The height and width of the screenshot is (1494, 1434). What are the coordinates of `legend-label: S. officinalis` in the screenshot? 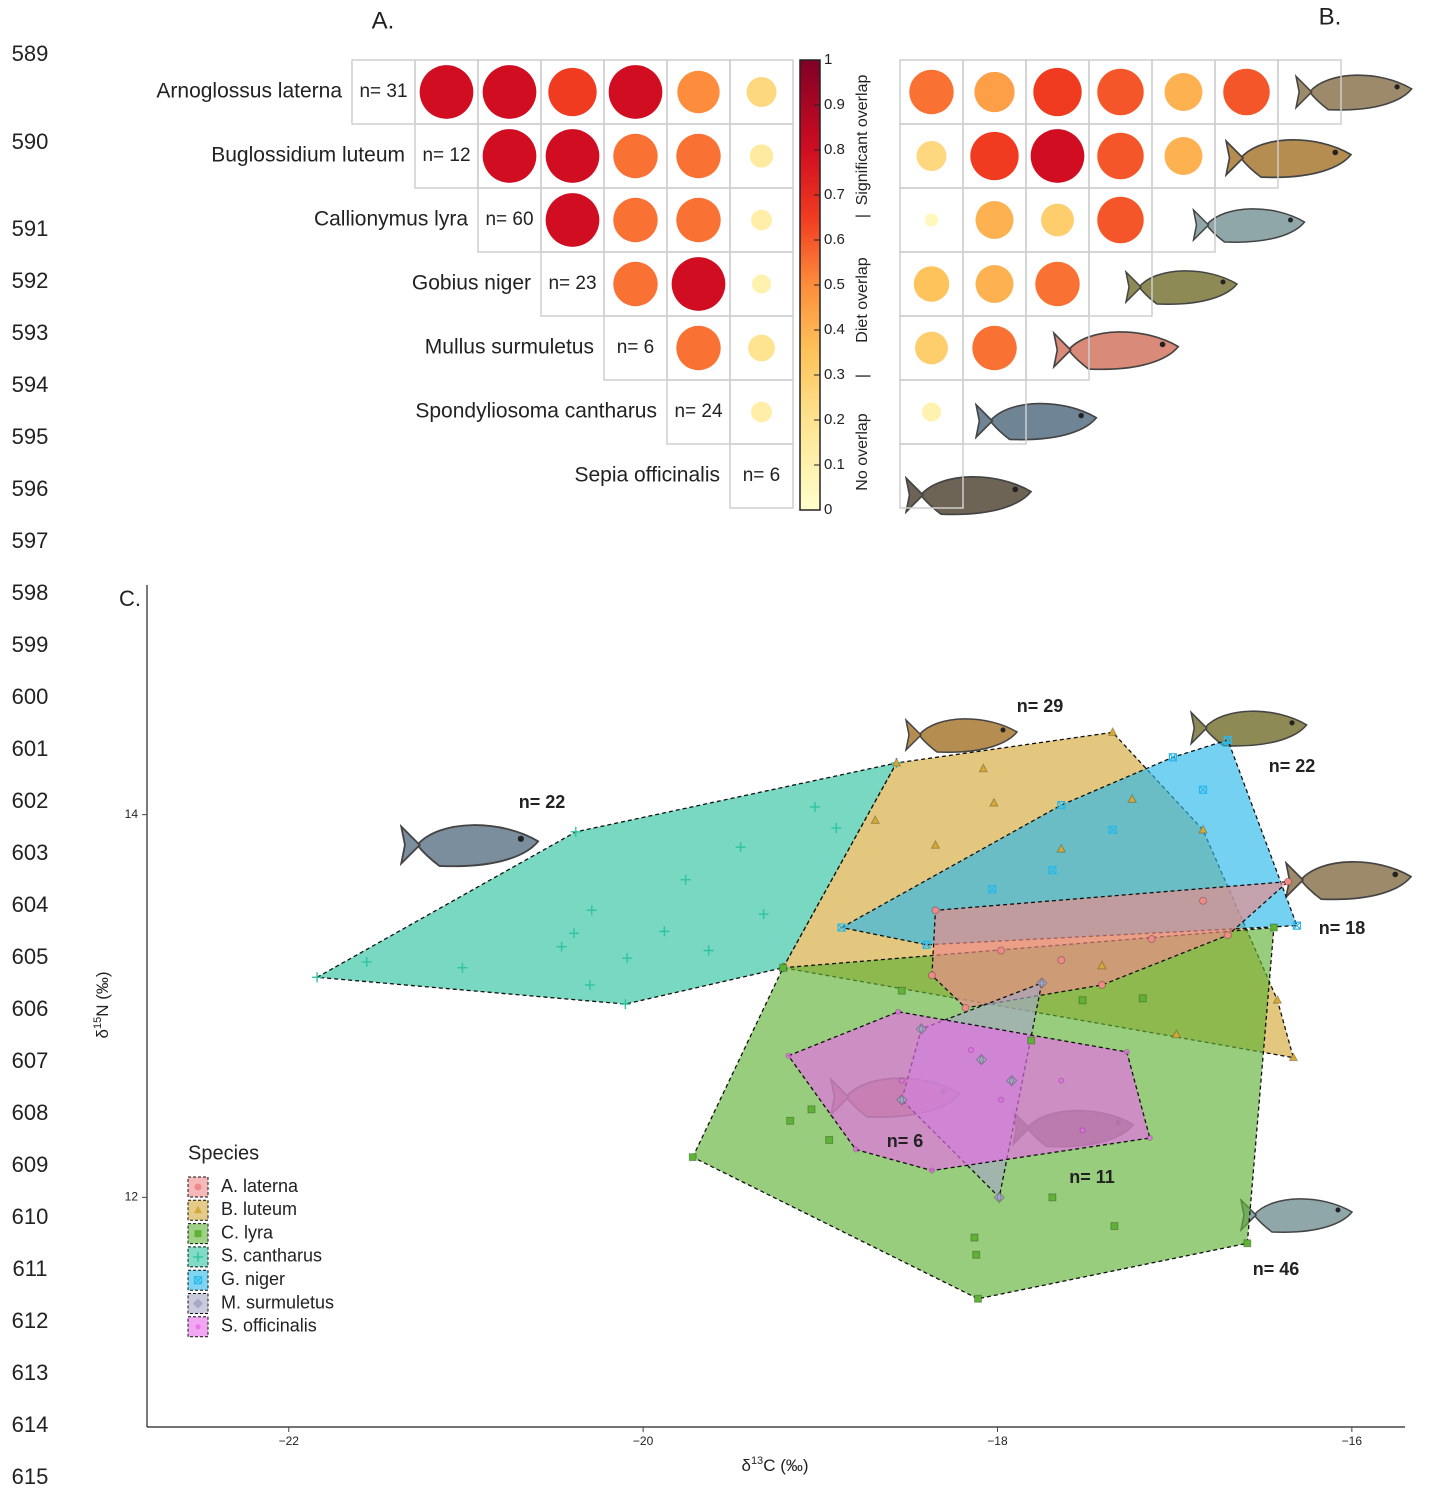 It's located at (269, 1326).